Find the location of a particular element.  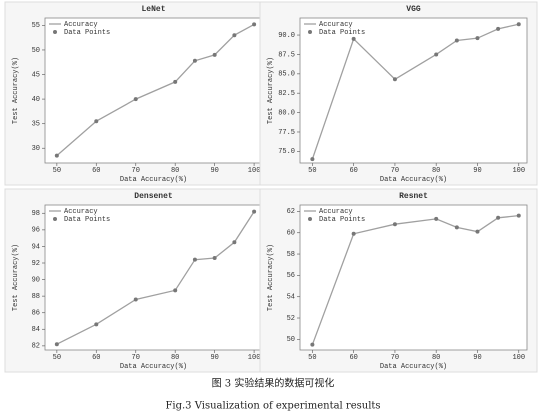

y-tick-label: 58 is located at coordinates (291, 255).